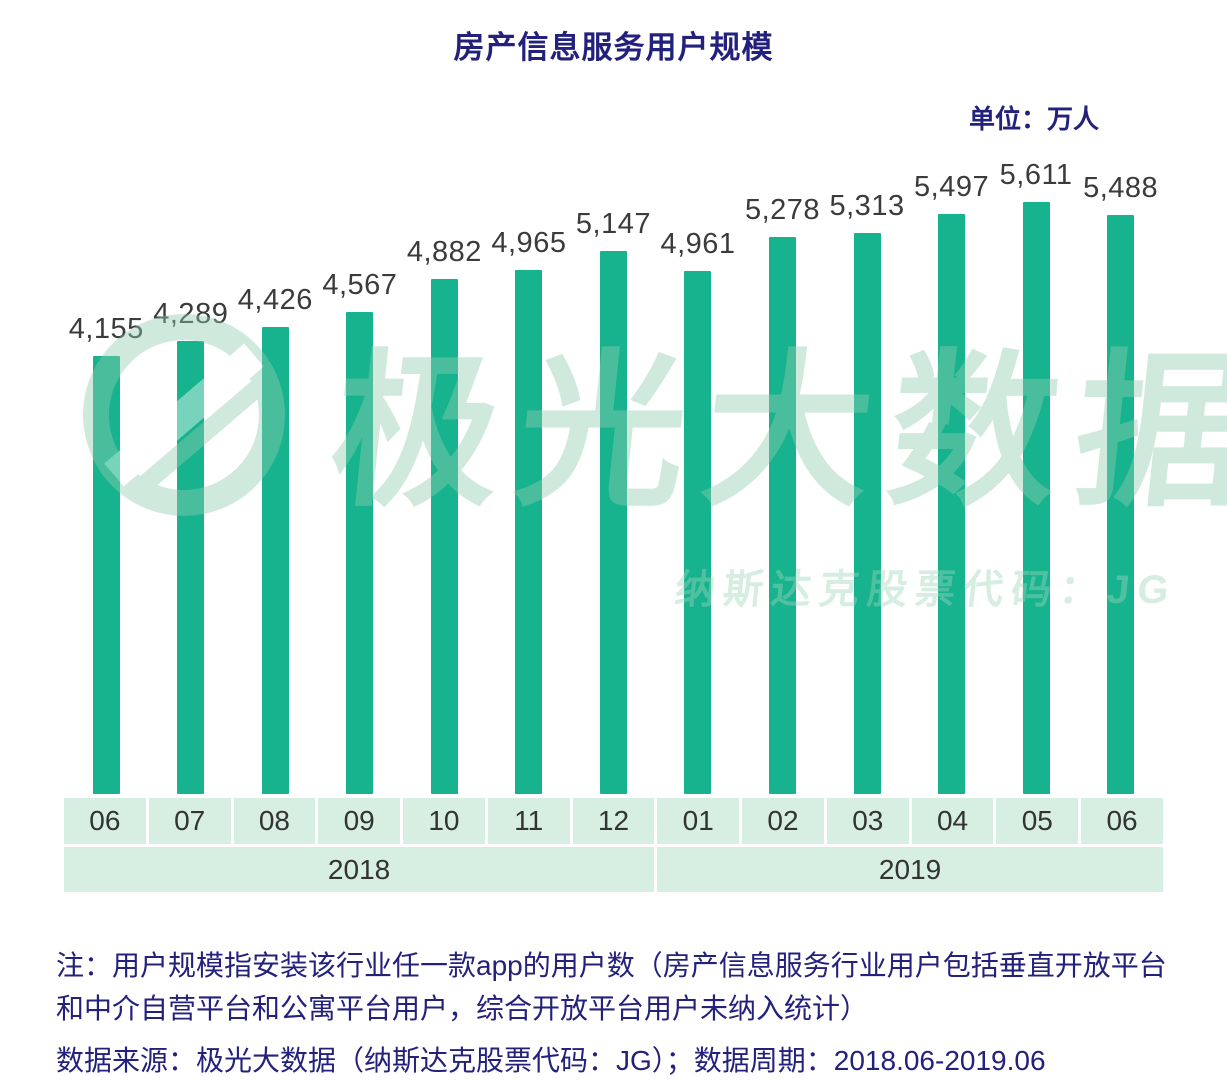 This screenshot has width=1227, height=1082. Describe the element at coordinates (275, 300) in the screenshot. I see `bar-value-label: 4,426` at that location.